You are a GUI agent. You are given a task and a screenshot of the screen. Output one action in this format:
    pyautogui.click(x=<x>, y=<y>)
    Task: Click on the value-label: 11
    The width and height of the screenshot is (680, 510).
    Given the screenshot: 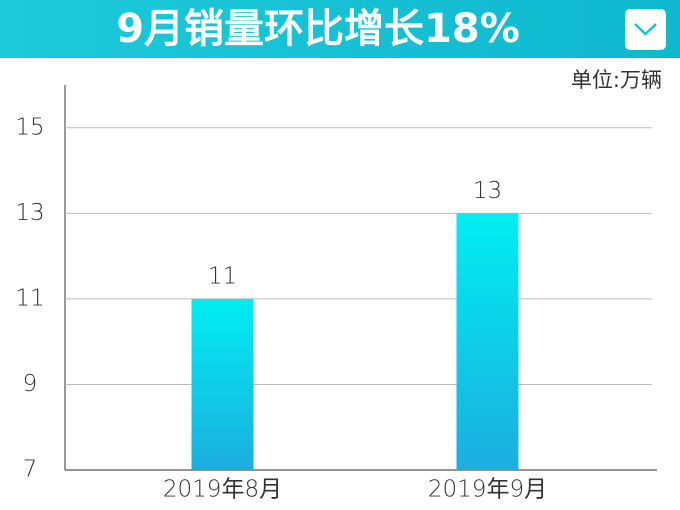 What is the action you would take?
    pyautogui.click(x=222, y=276)
    